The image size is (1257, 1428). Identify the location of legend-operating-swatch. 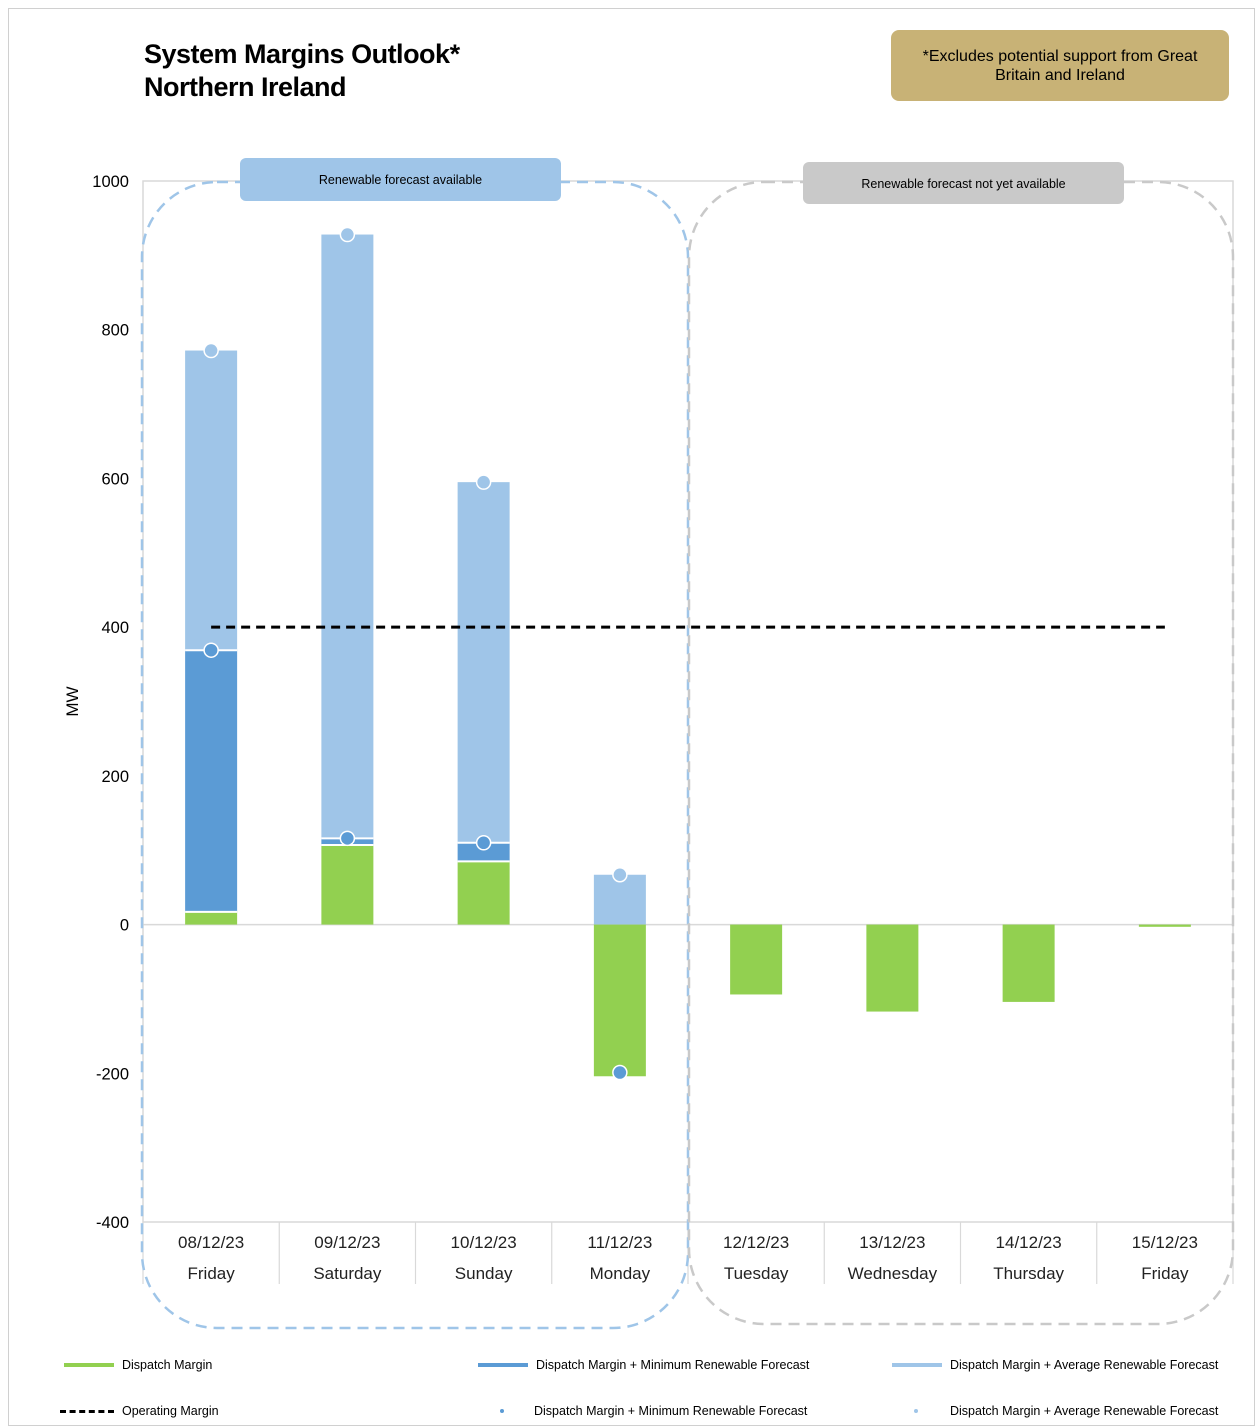
(87, 1411).